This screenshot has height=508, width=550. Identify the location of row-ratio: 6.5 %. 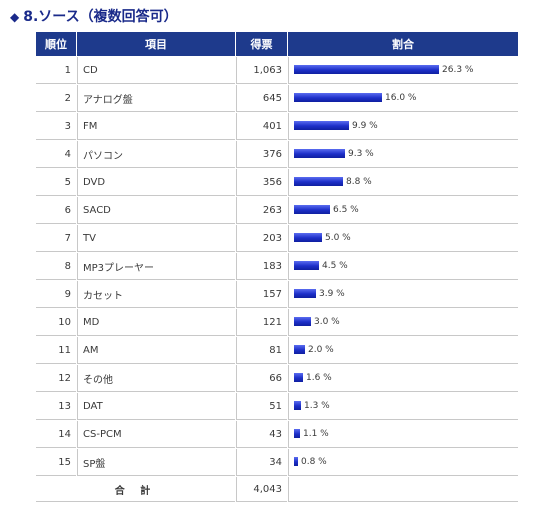
(403, 210).